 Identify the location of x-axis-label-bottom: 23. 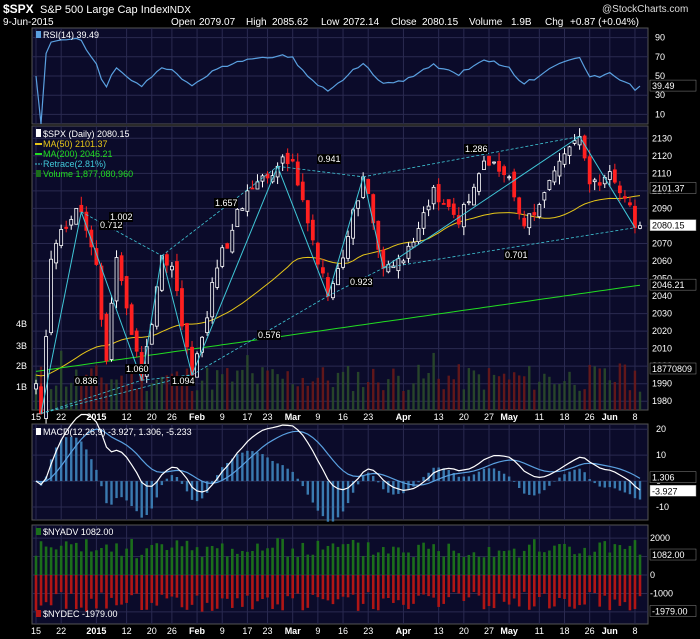
(268, 631).